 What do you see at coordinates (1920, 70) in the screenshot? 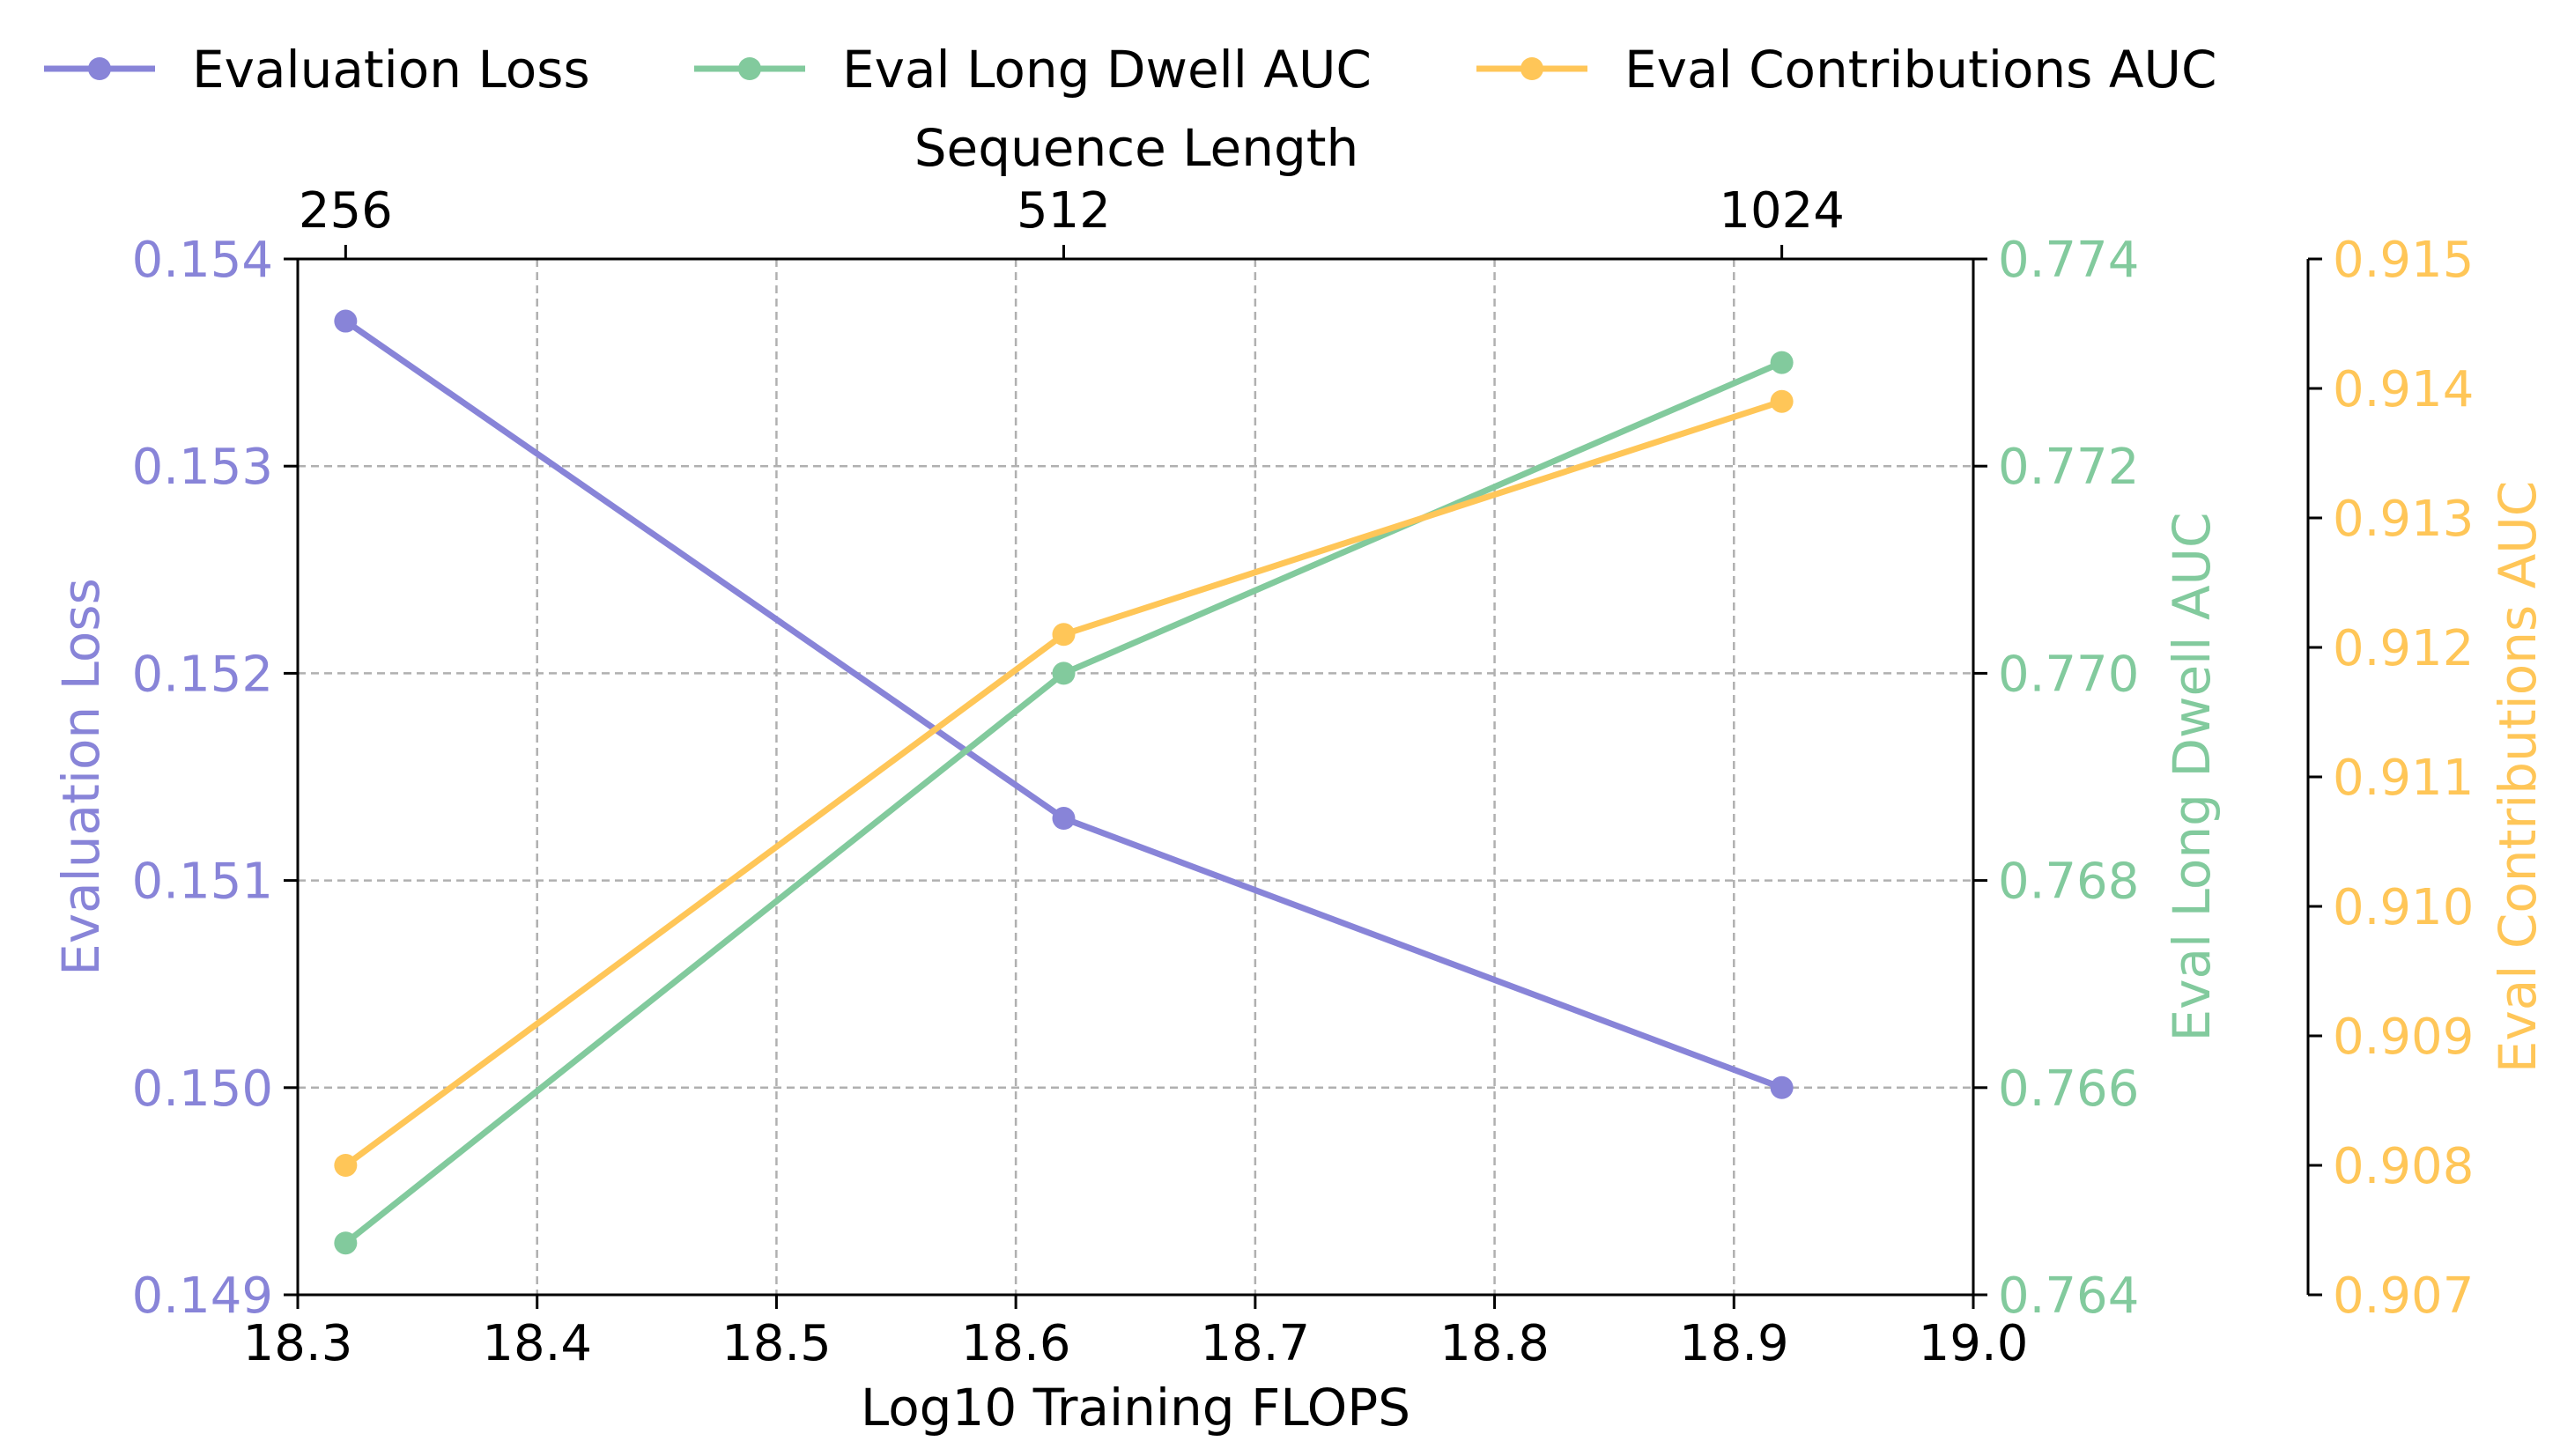
I see `legend-label-eval-contributions-auc: Eval Contributions AUC` at bounding box center [1920, 70].